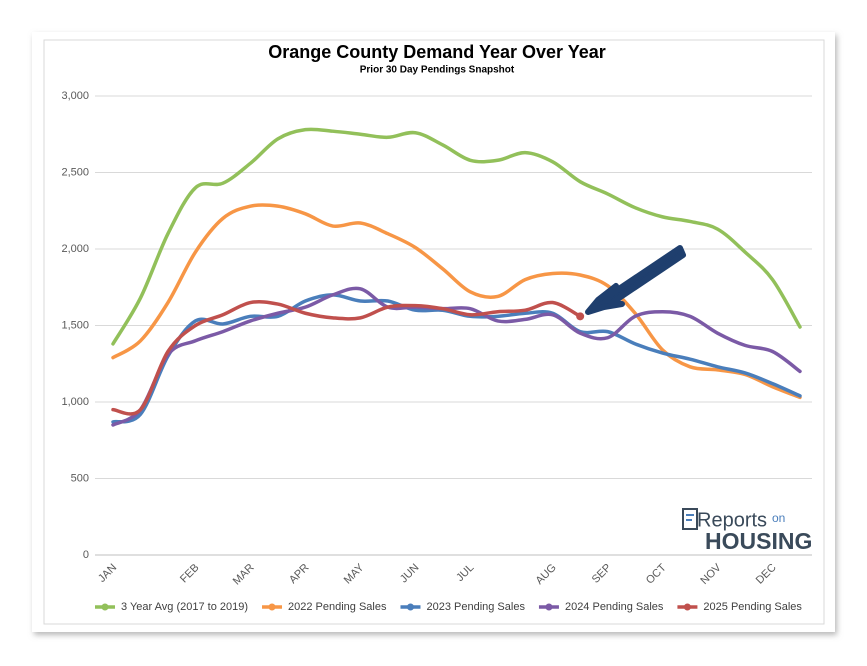  Describe the element at coordinates (437, 70) in the screenshot. I see `chart-subtitle: Prior 30 Day Pendings Snapshot` at that location.